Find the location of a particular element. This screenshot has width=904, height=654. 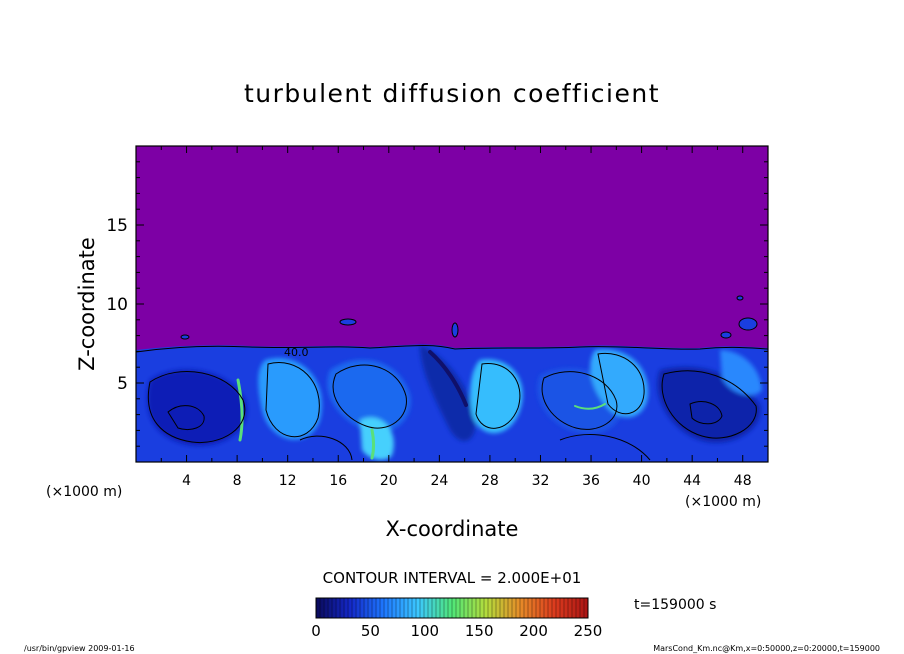

isolated-patches is located at coordinates (469, 317).